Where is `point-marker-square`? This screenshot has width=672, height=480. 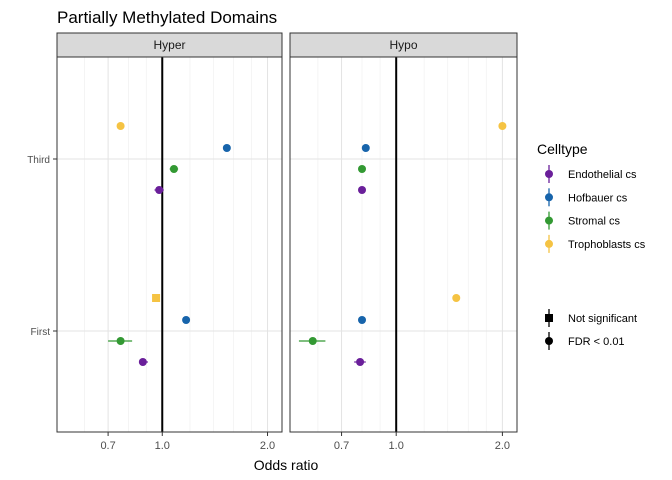 point-marker-square is located at coordinates (156, 298).